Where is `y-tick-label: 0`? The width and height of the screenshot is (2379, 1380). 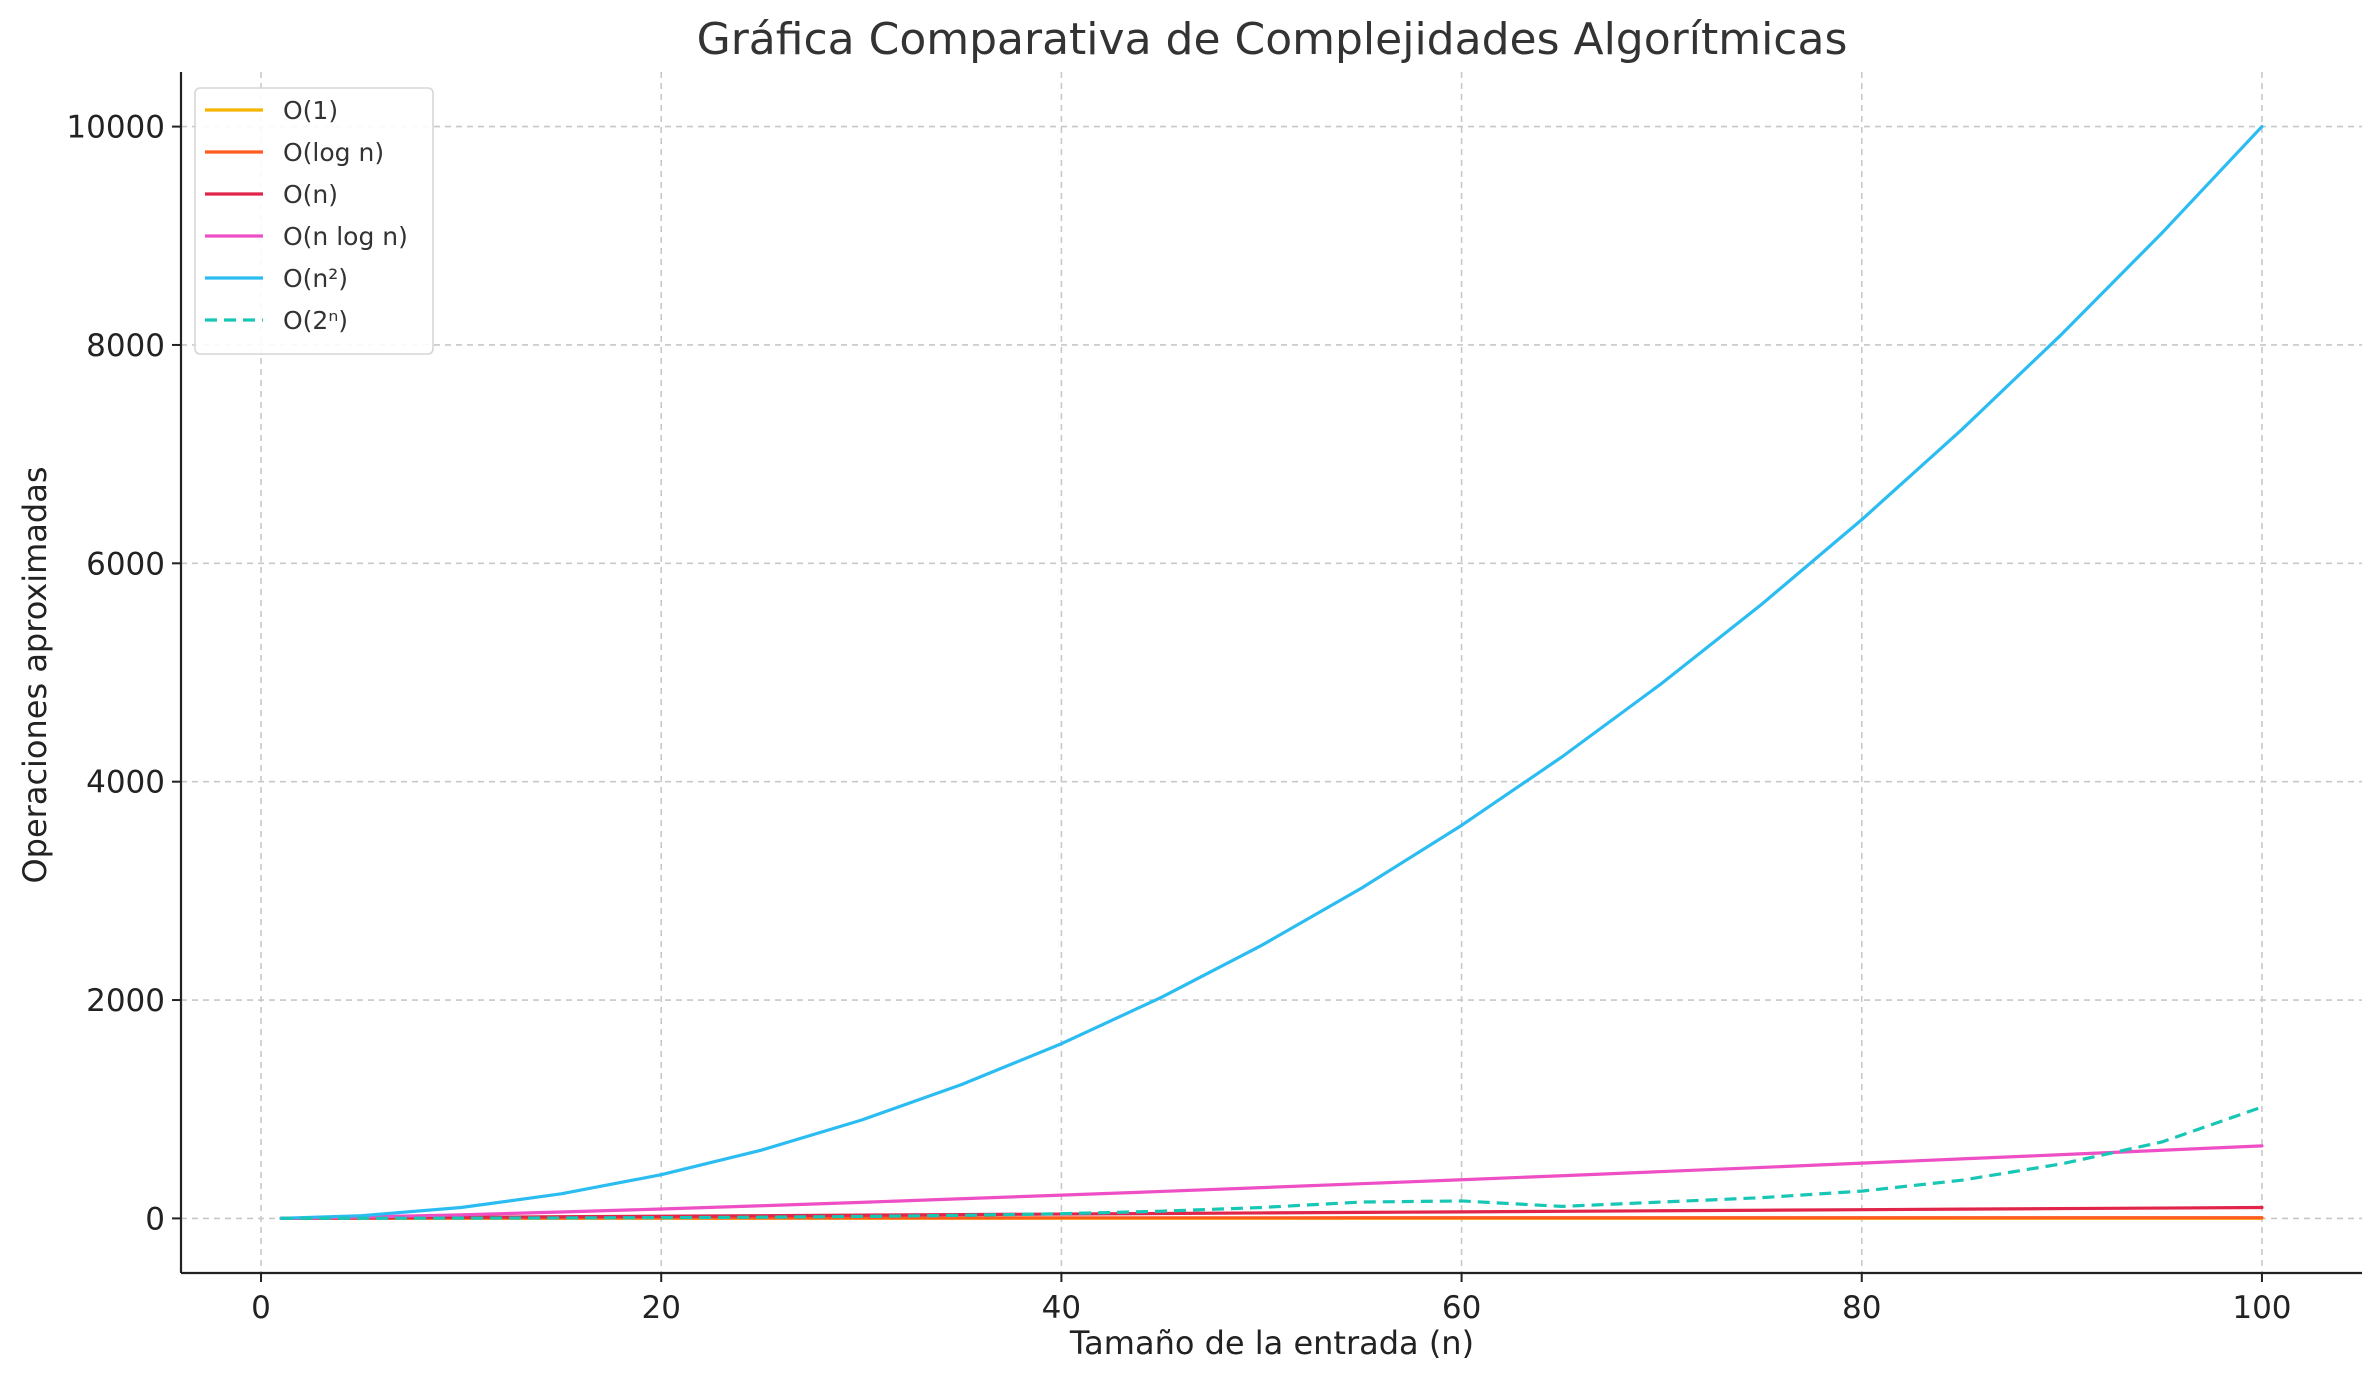 y-tick-label: 0 is located at coordinates (155, 1219).